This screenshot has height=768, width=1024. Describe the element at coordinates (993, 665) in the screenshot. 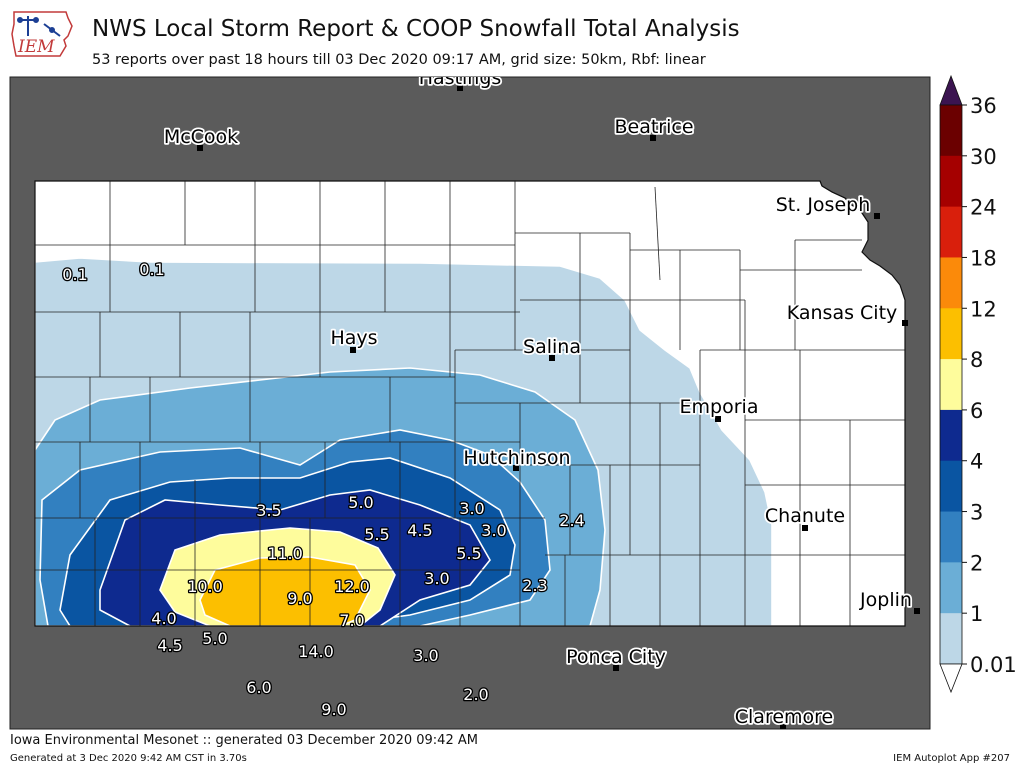

I see `colorbar-tick-label: 0.01` at that location.